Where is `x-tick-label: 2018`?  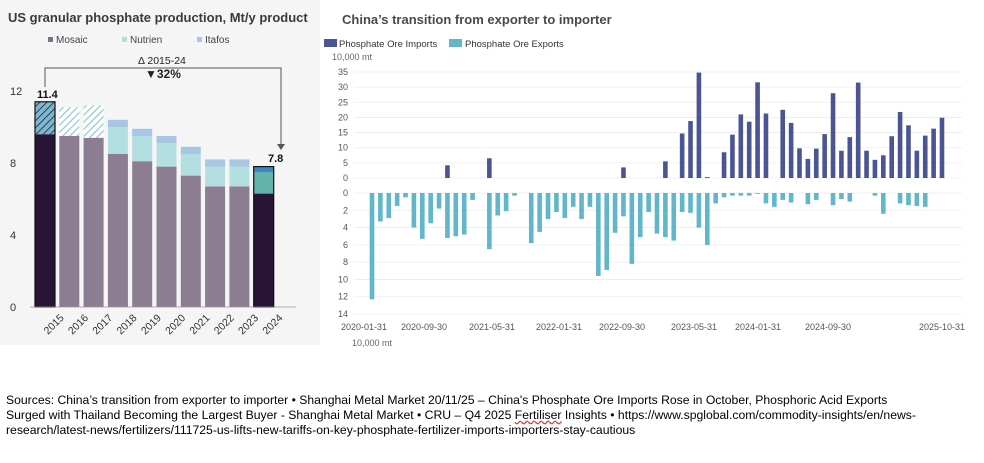
x-tick-label: 2018 is located at coordinates (127, 324).